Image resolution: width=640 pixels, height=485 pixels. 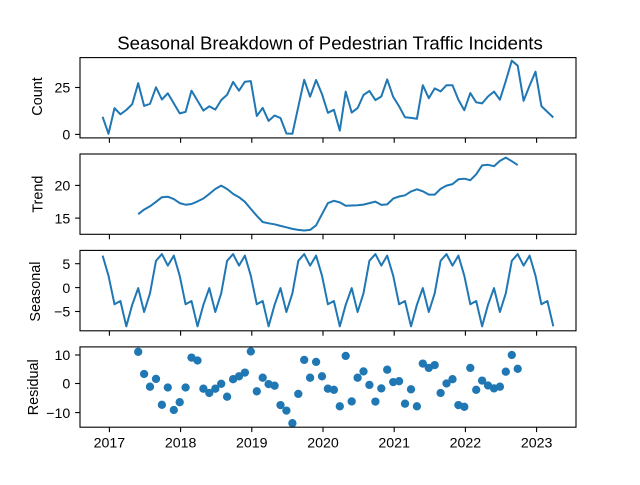 I want to click on svg-text: 2023, so click(x=537, y=444).